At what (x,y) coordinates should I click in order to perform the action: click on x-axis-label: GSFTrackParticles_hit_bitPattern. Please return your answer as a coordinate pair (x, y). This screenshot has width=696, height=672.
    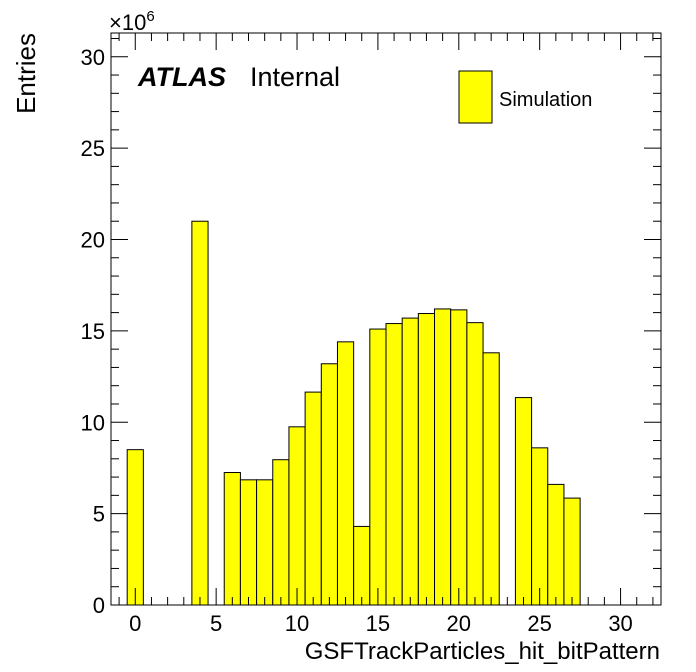
    Looking at the image, I should click on (482, 651).